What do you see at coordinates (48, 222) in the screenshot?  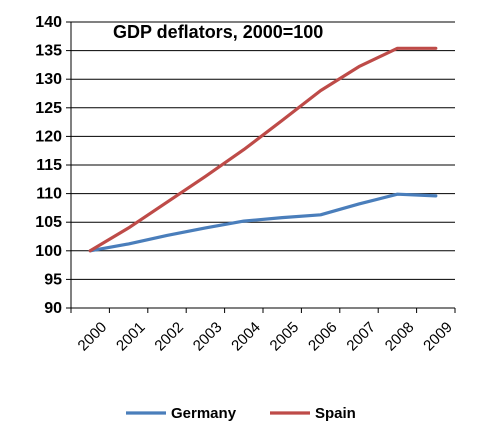 I see `y-tick-label: 105` at bounding box center [48, 222].